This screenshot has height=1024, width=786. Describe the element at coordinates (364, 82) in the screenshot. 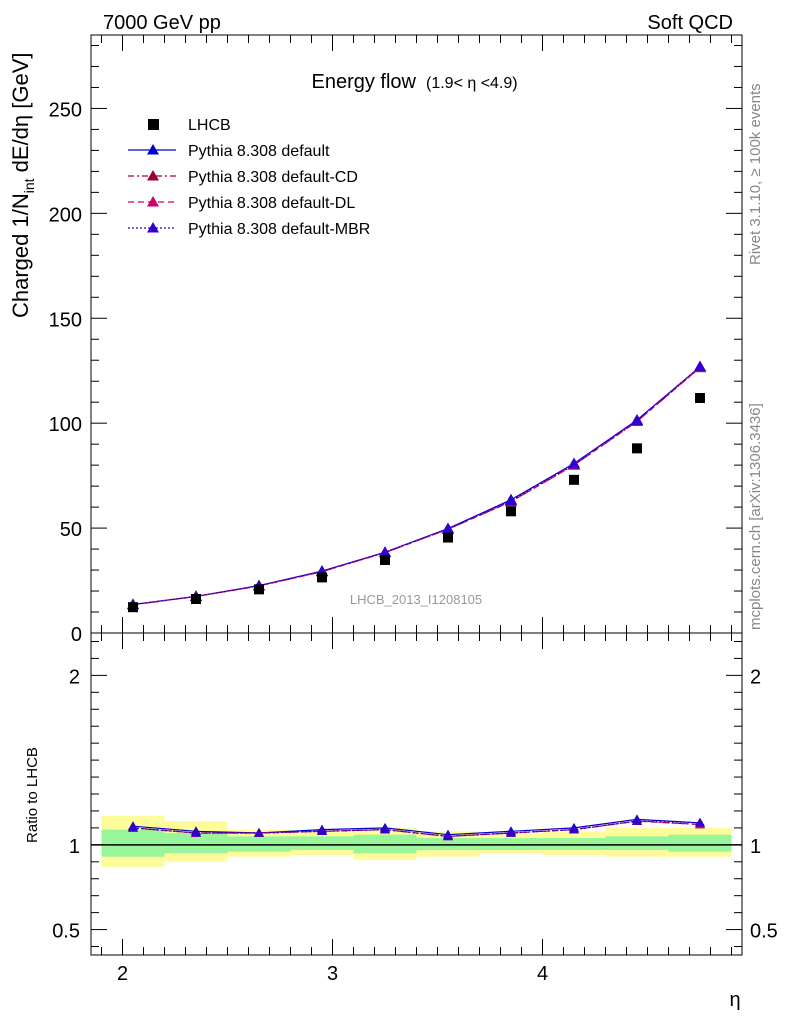

I see `chart-title: Energy flow` at that location.